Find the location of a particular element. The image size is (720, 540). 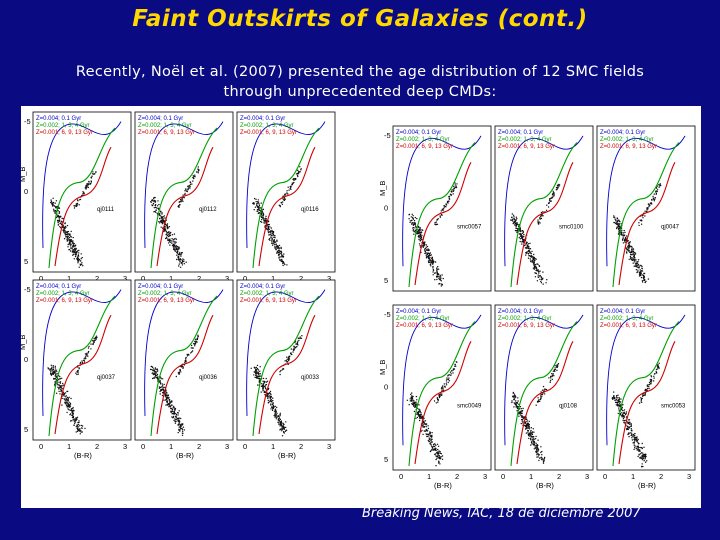

field-label: smc0053 is located at coordinates (673, 406).